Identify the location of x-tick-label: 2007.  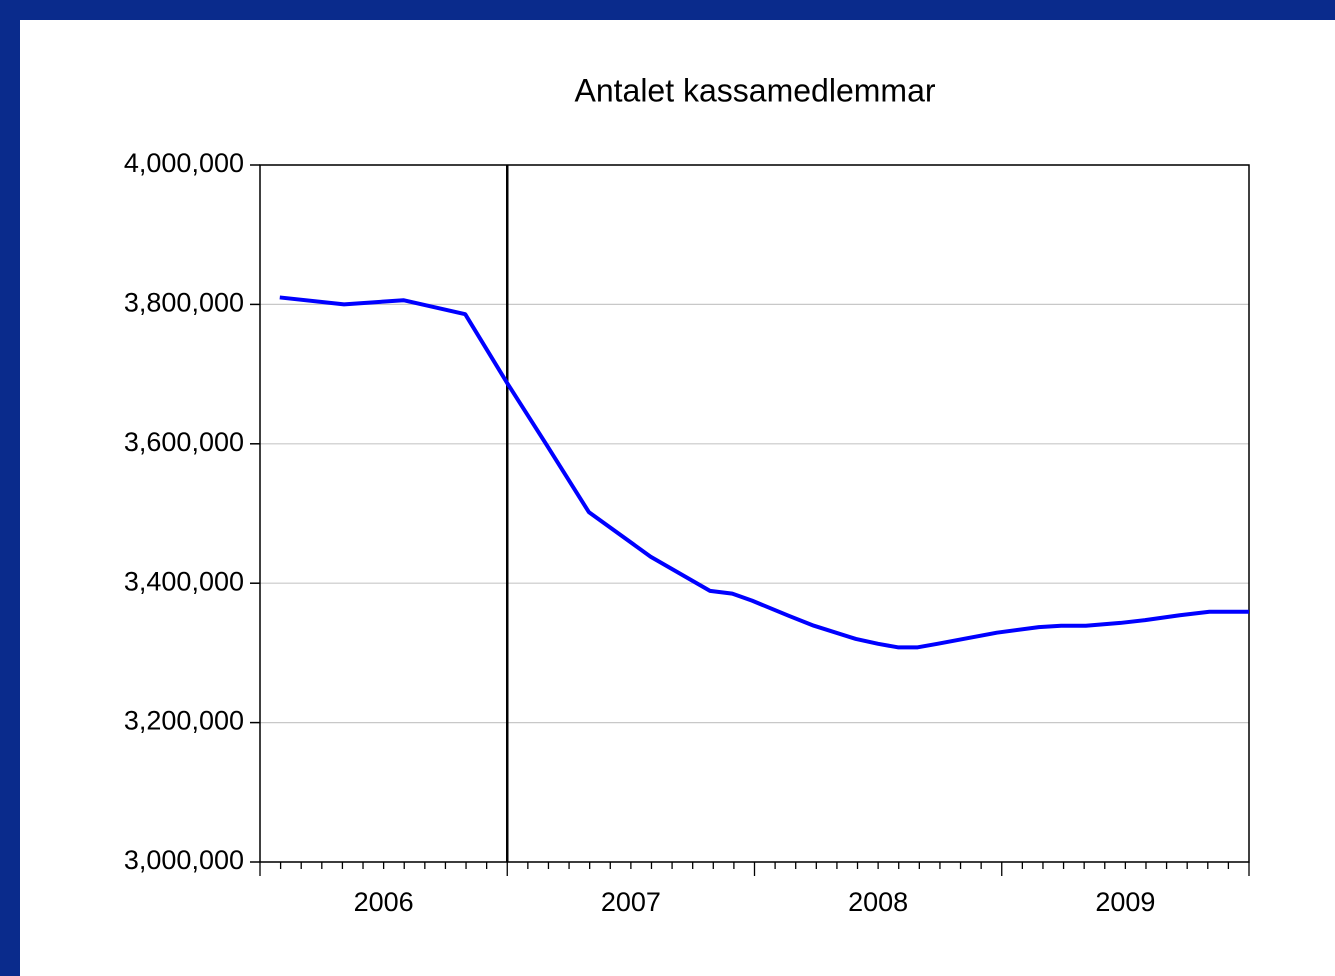
(631, 902).